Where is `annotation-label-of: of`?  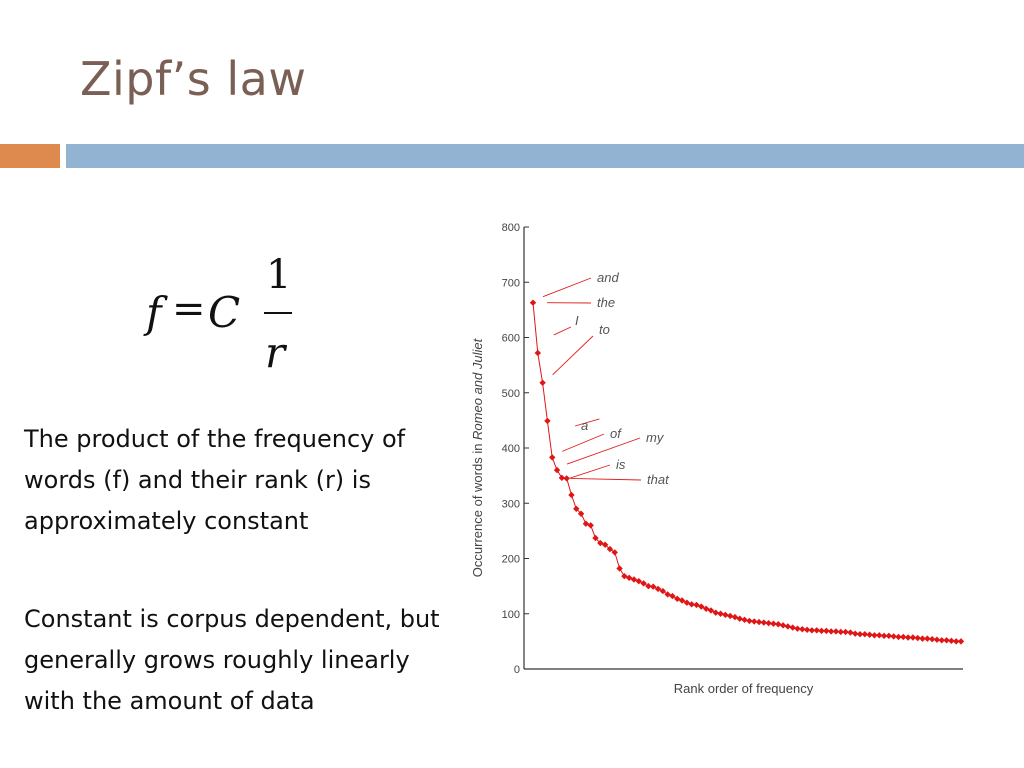 annotation-label-of: of is located at coordinates (616, 433).